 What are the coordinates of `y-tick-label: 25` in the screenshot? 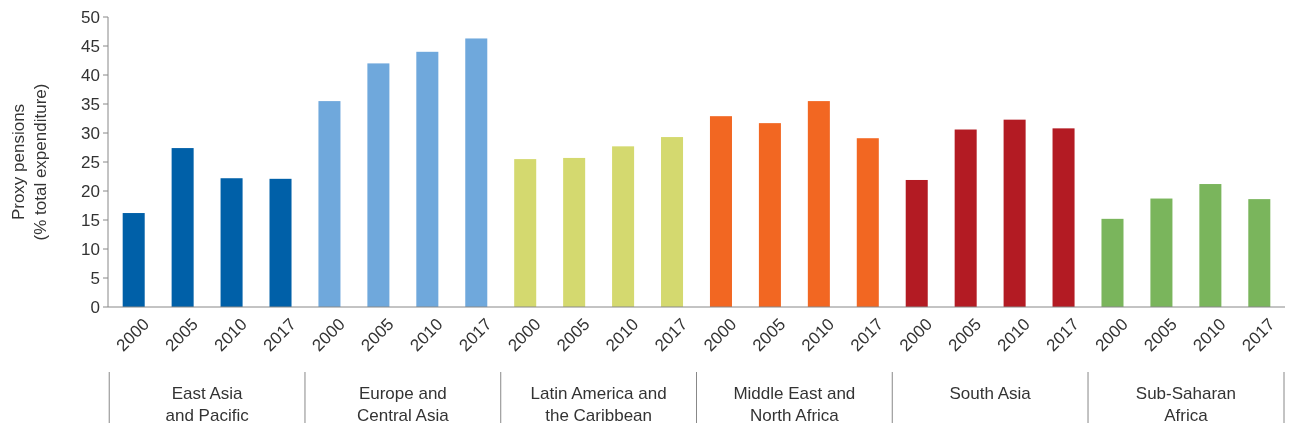 It's located at (90, 162).